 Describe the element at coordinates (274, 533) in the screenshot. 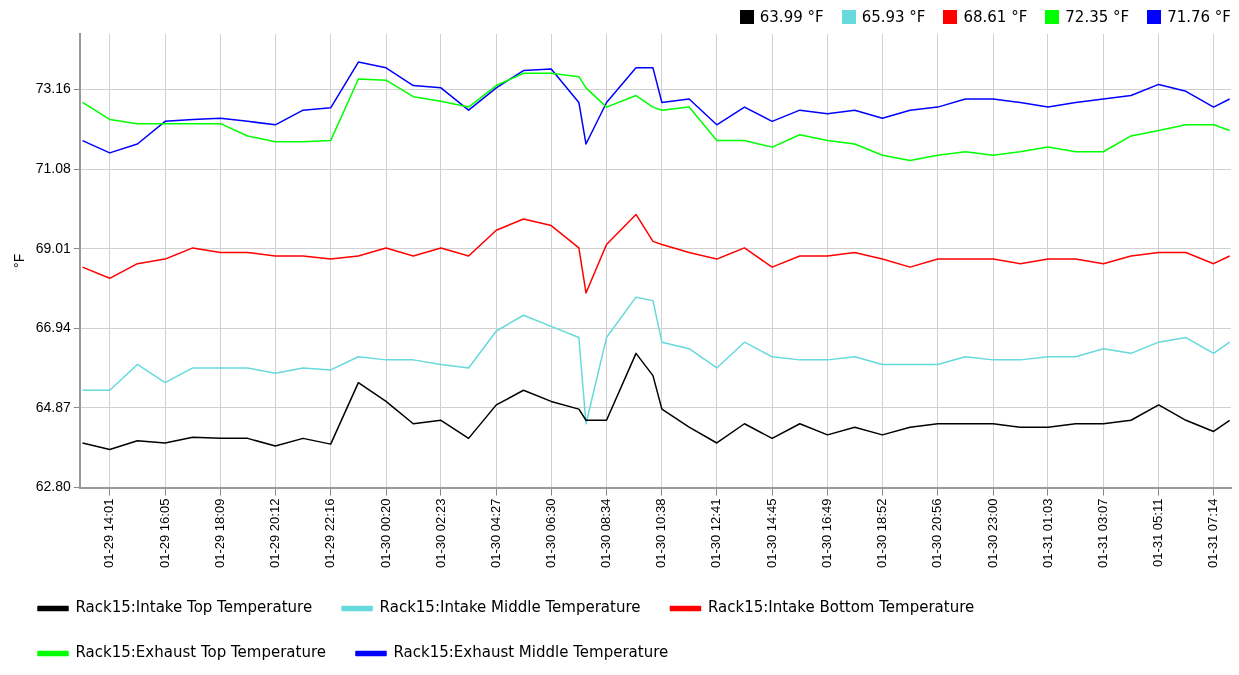

I see `x-tick-label: 01-29 20:12` at that location.